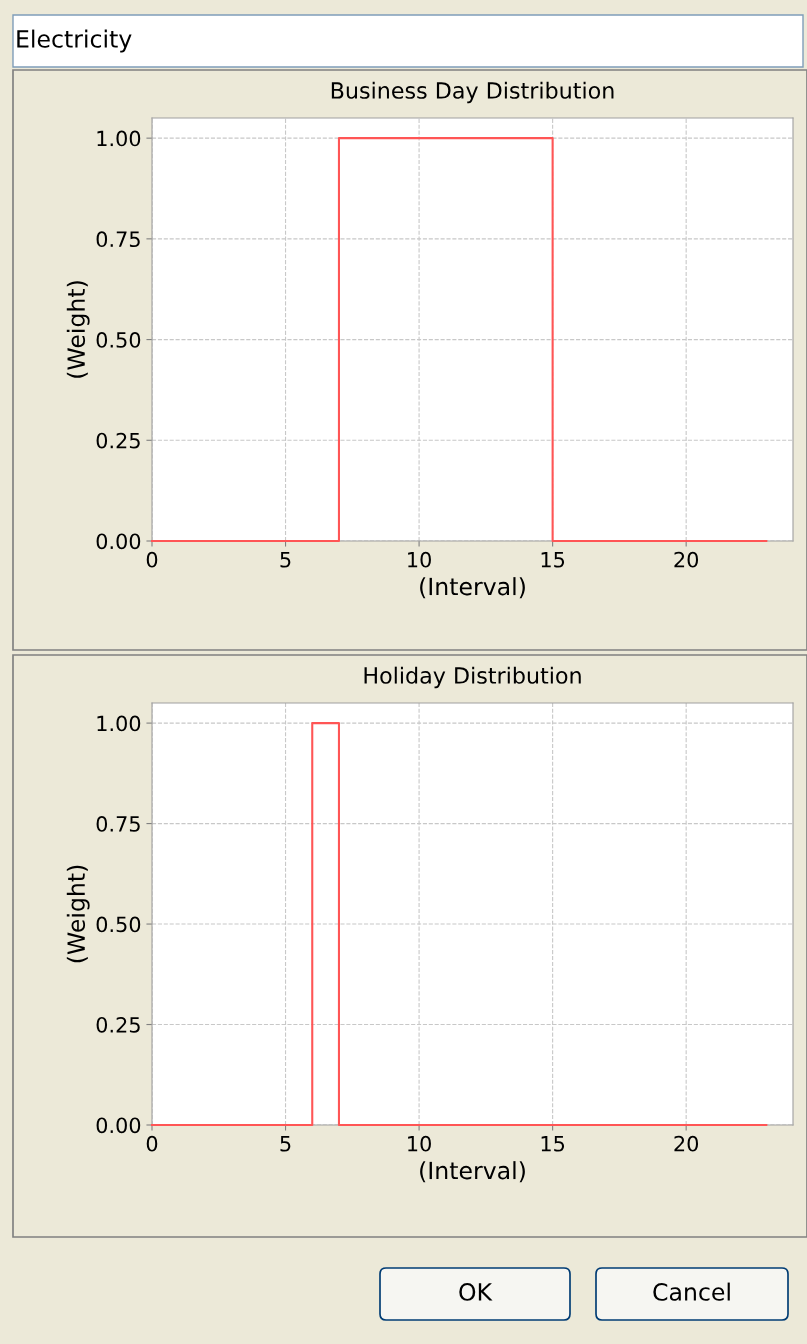  Describe the element at coordinates (472, 92) in the screenshot. I see `chart-title: Business Day Distribution` at that location.